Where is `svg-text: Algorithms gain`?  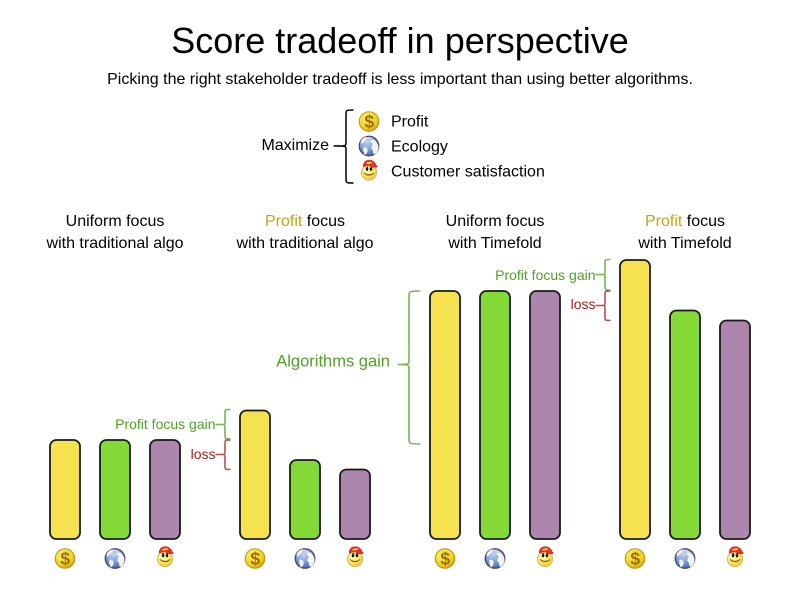 svg-text: Algorithms gain is located at coordinates (333, 362).